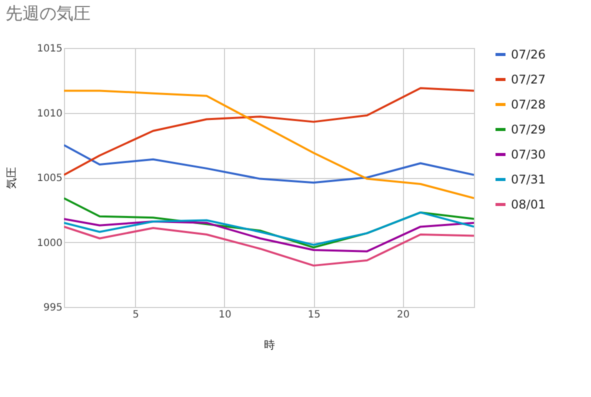 This screenshot has height=397, width=591. Describe the element at coordinates (52, 308) in the screenshot. I see `y-tick-label: 995` at that location.